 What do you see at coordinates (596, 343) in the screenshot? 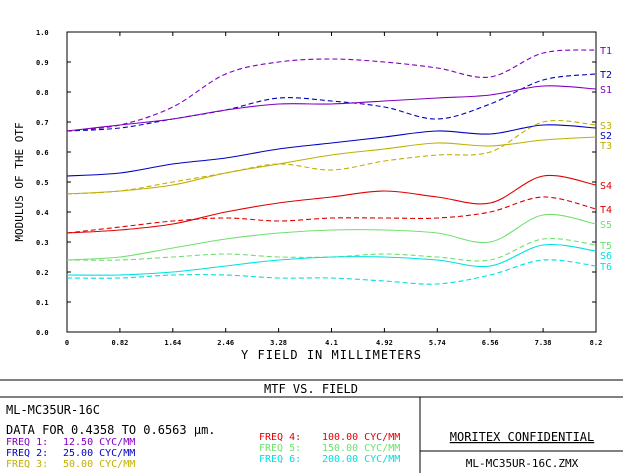
I see `x-tick-label: 8.2` at bounding box center [596, 343].